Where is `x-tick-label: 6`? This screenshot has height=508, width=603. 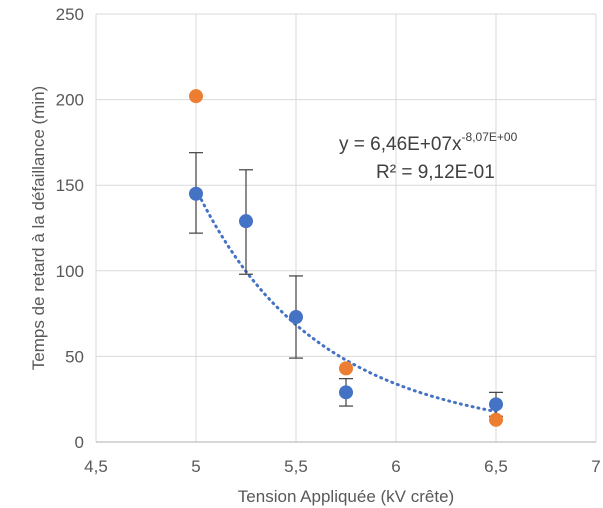 x-tick-label: 6 is located at coordinates (395, 466).